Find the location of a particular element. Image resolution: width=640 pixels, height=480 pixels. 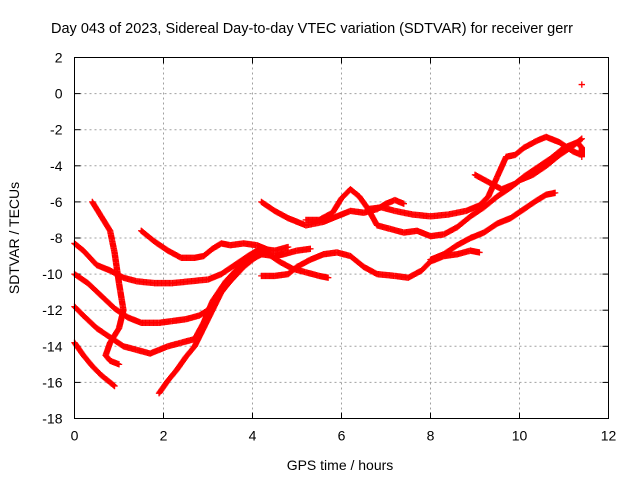

x-tick-label: 10 is located at coordinates (520, 436).